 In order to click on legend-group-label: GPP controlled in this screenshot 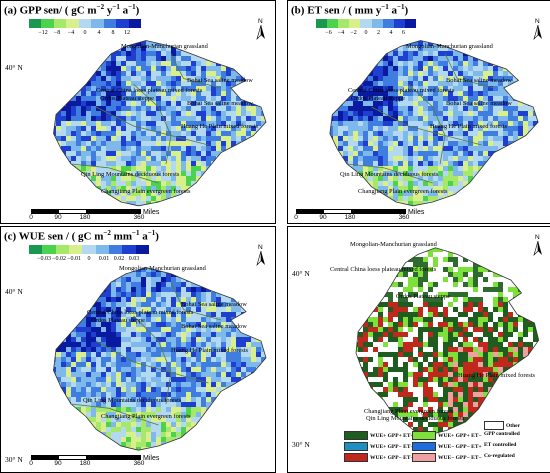, I will do `click(502, 434)`.